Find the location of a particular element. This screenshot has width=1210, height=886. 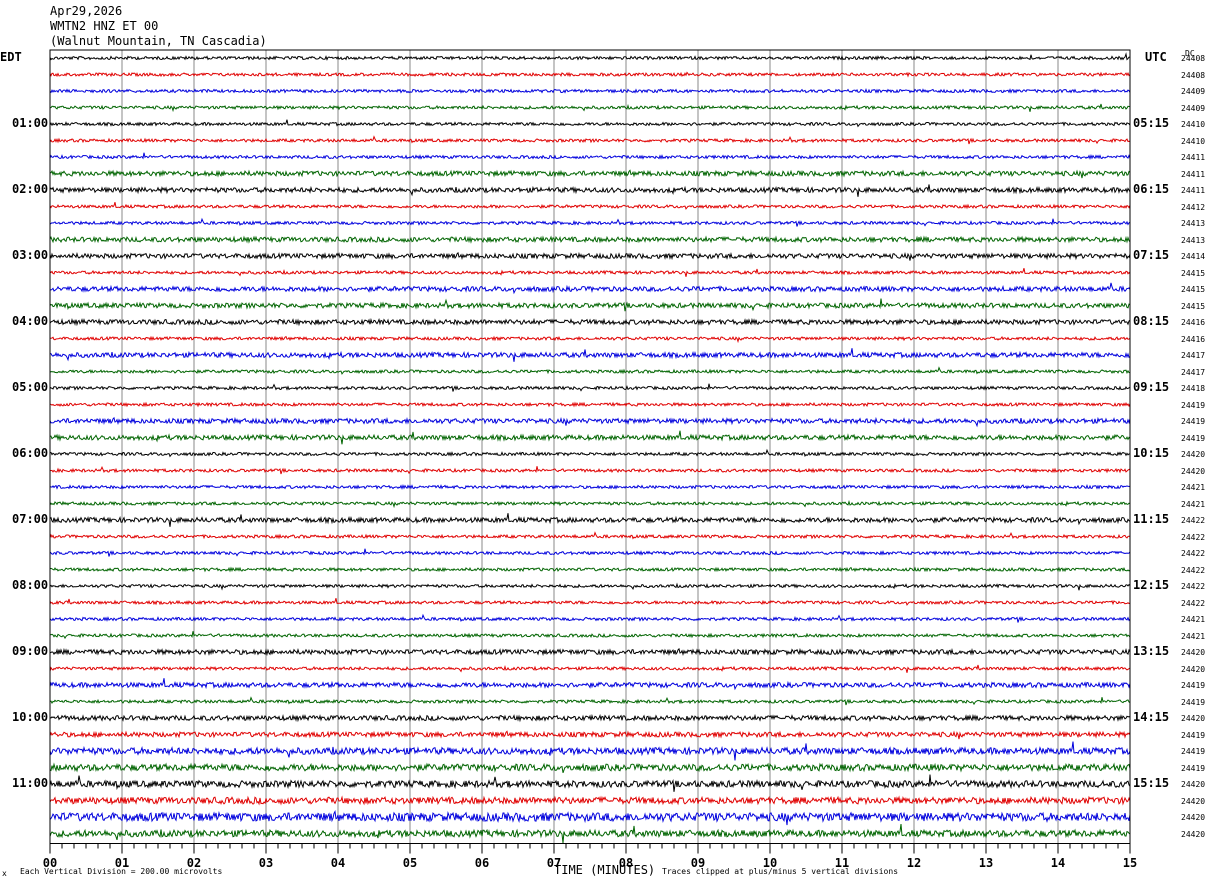

left-hour-label: 05:00 is located at coordinates (30, 387).